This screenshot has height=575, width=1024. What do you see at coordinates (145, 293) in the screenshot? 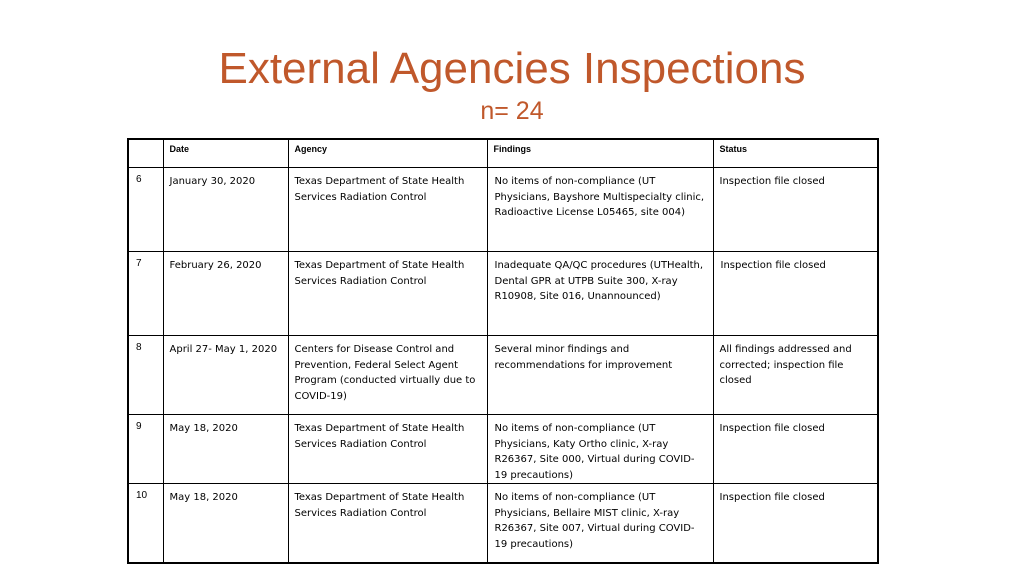
I see `row-number: 7` at bounding box center [145, 293].